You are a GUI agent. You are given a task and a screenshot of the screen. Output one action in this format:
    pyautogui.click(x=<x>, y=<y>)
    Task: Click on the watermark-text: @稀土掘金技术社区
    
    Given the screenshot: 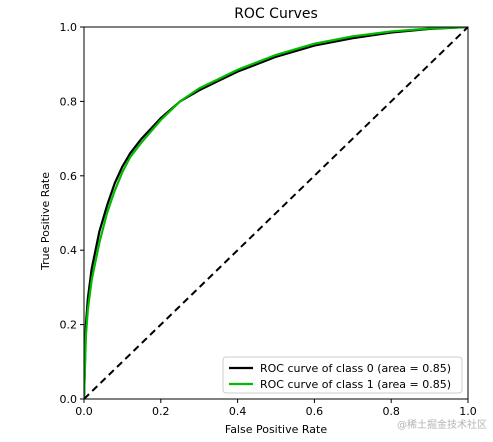 What is the action you would take?
    pyautogui.click(x=442, y=424)
    